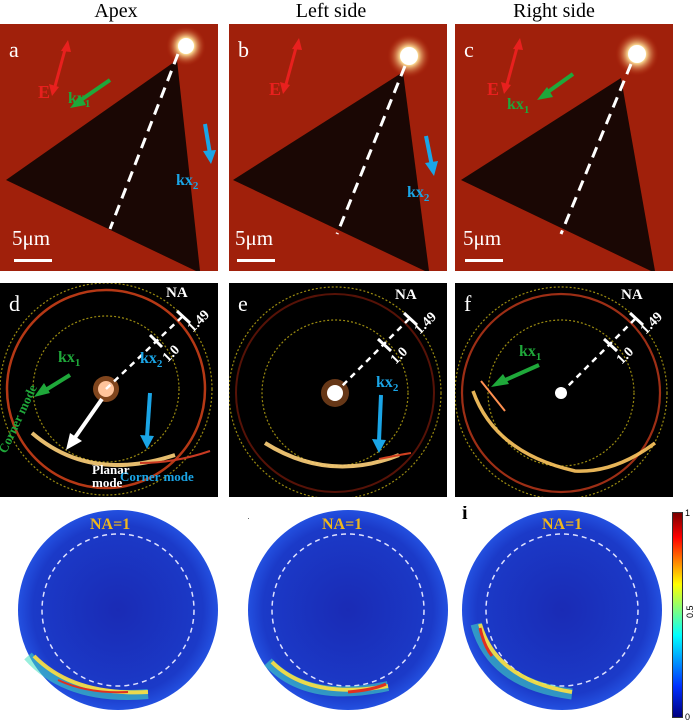  Describe the element at coordinates (353, 612) in the screenshot. I see `panel-h: h NA=1` at that location.